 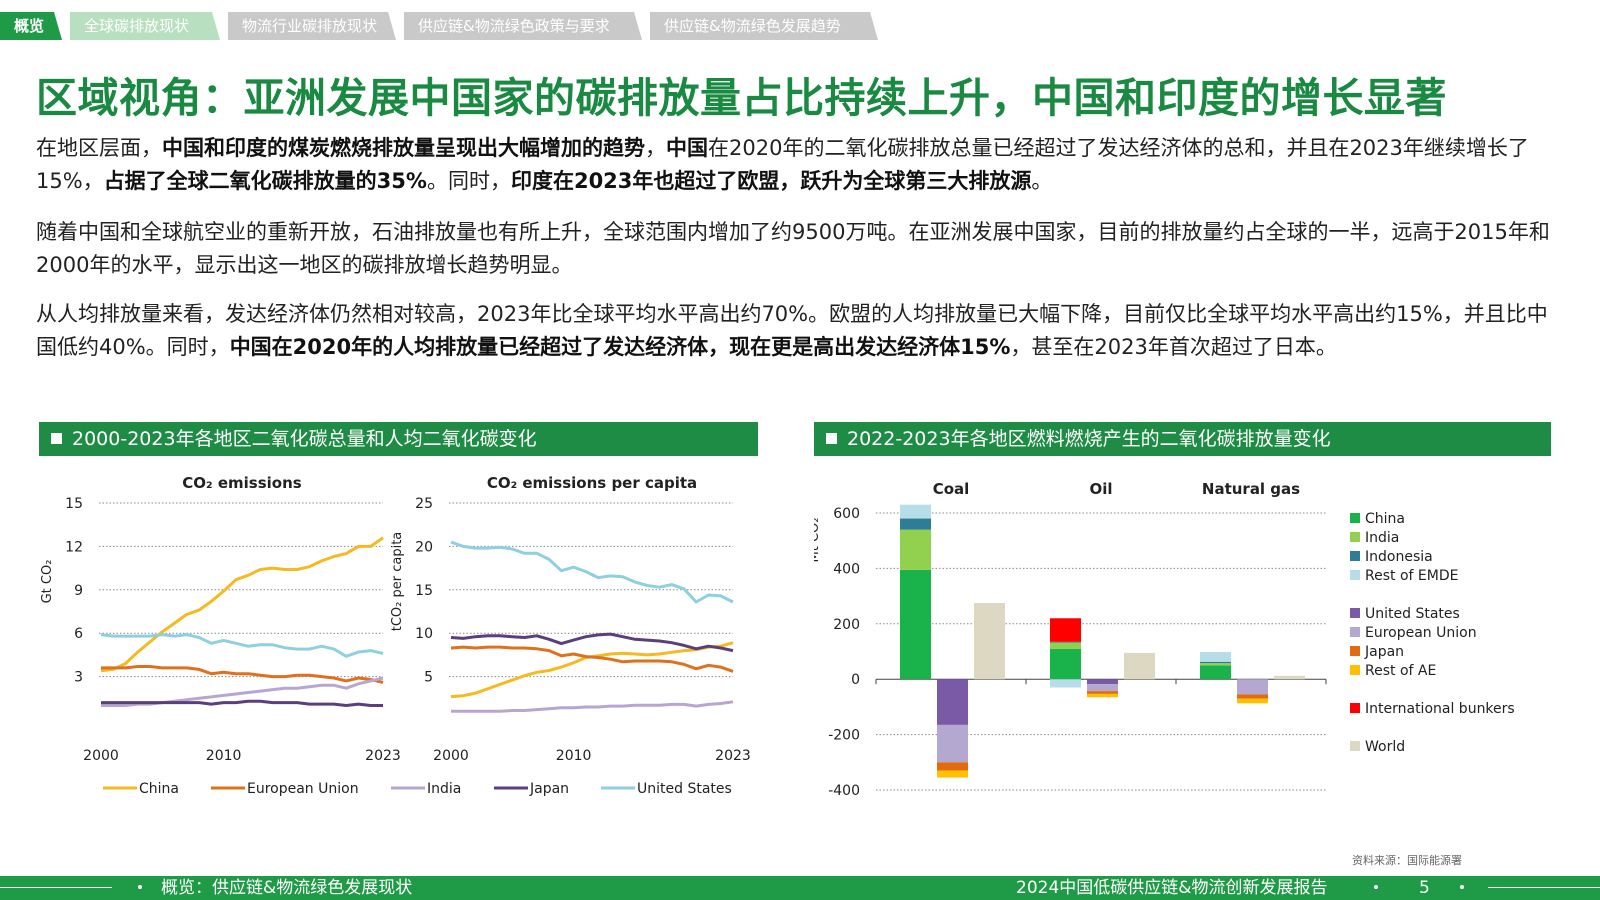 I want to click on tab-green-policy: 供应链&物流绿色政策与要求, so click(x=523, y=26).